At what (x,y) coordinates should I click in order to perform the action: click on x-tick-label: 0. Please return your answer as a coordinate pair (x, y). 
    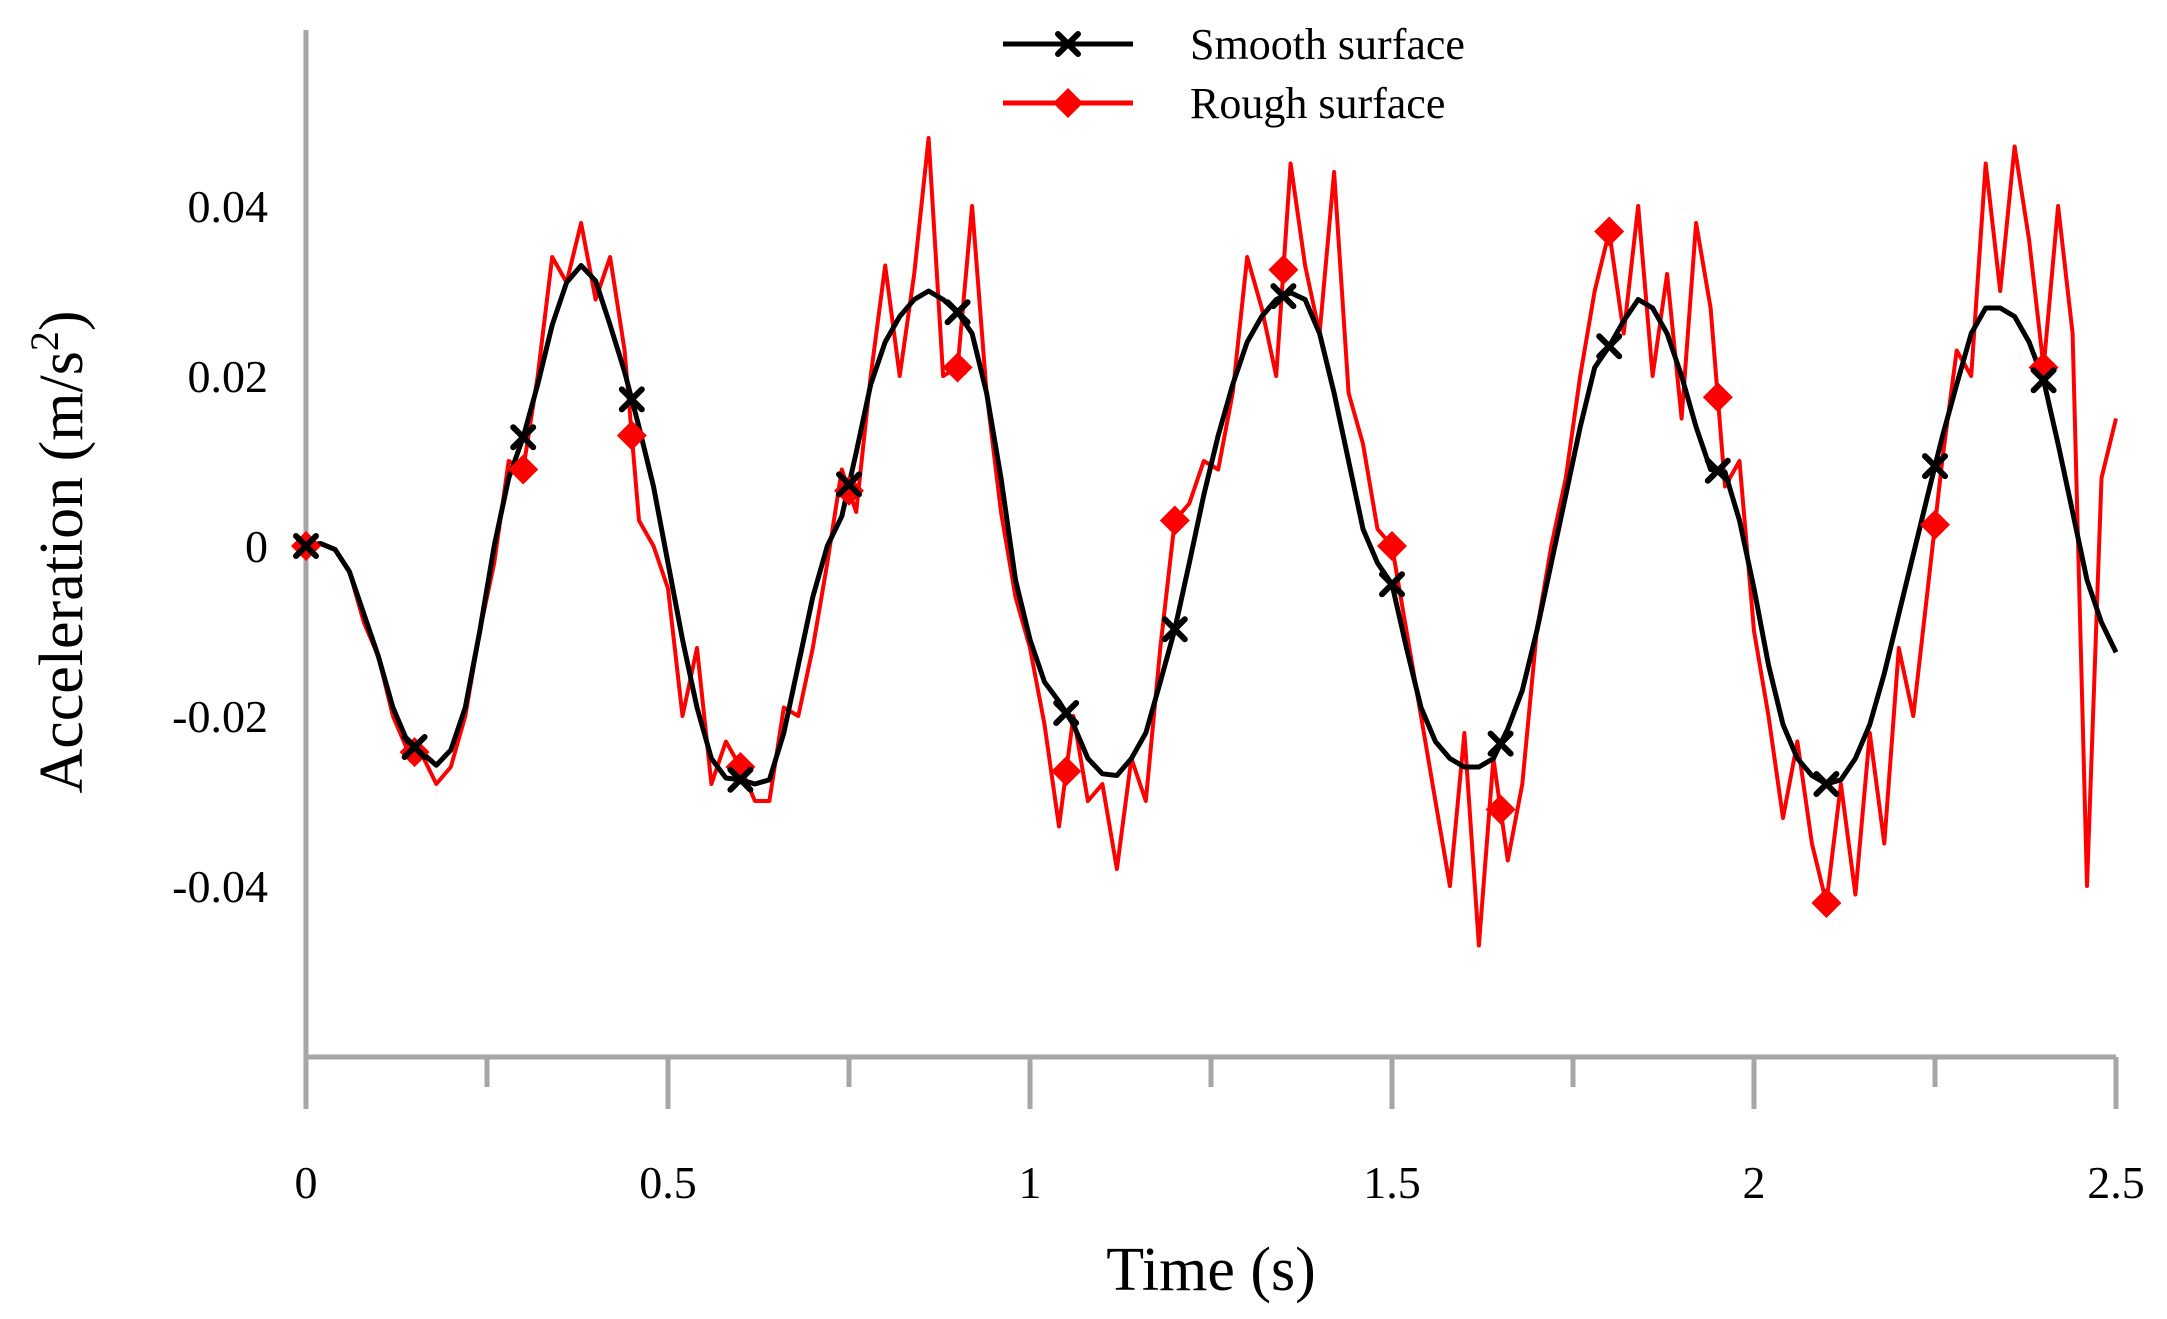
    Looking at the image, I should click on (306, 1182).